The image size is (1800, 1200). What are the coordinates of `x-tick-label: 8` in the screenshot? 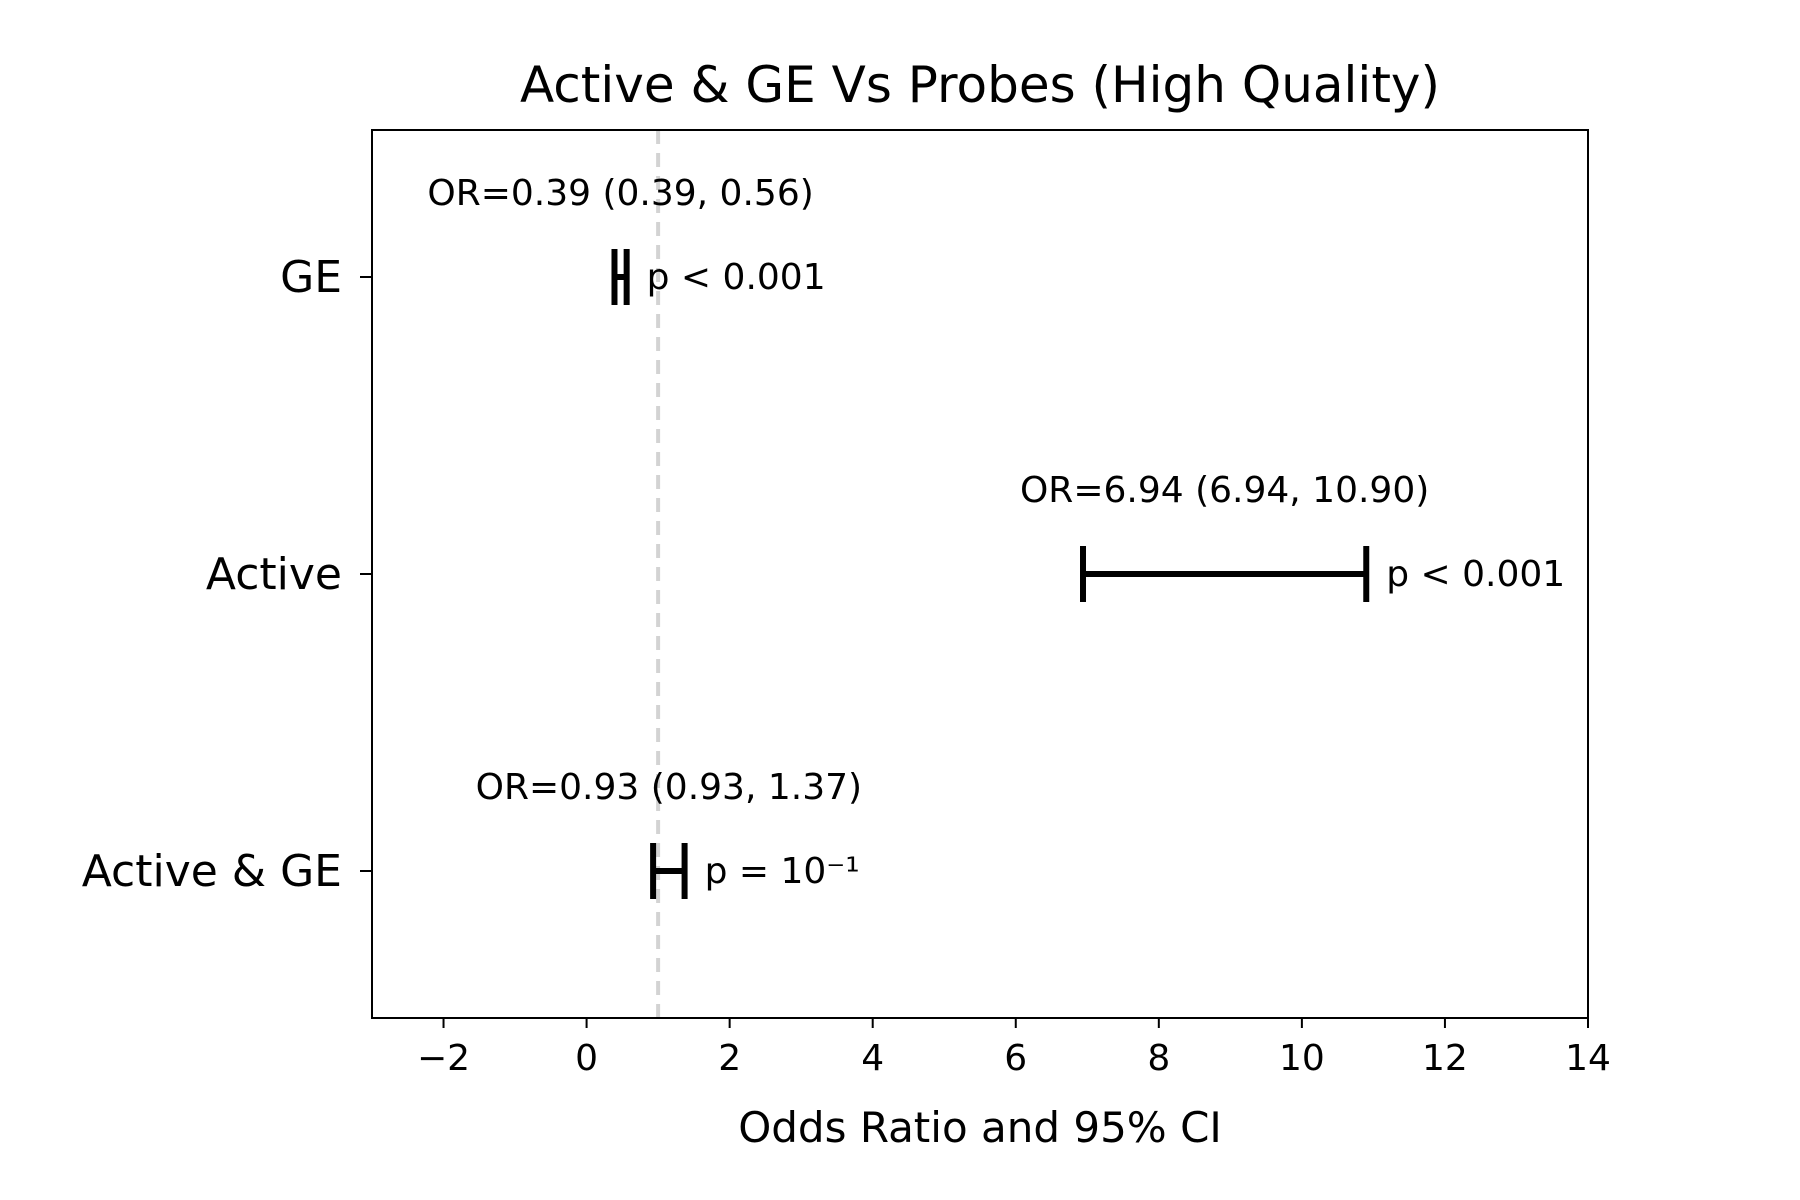 It's located at (1158, 1058).